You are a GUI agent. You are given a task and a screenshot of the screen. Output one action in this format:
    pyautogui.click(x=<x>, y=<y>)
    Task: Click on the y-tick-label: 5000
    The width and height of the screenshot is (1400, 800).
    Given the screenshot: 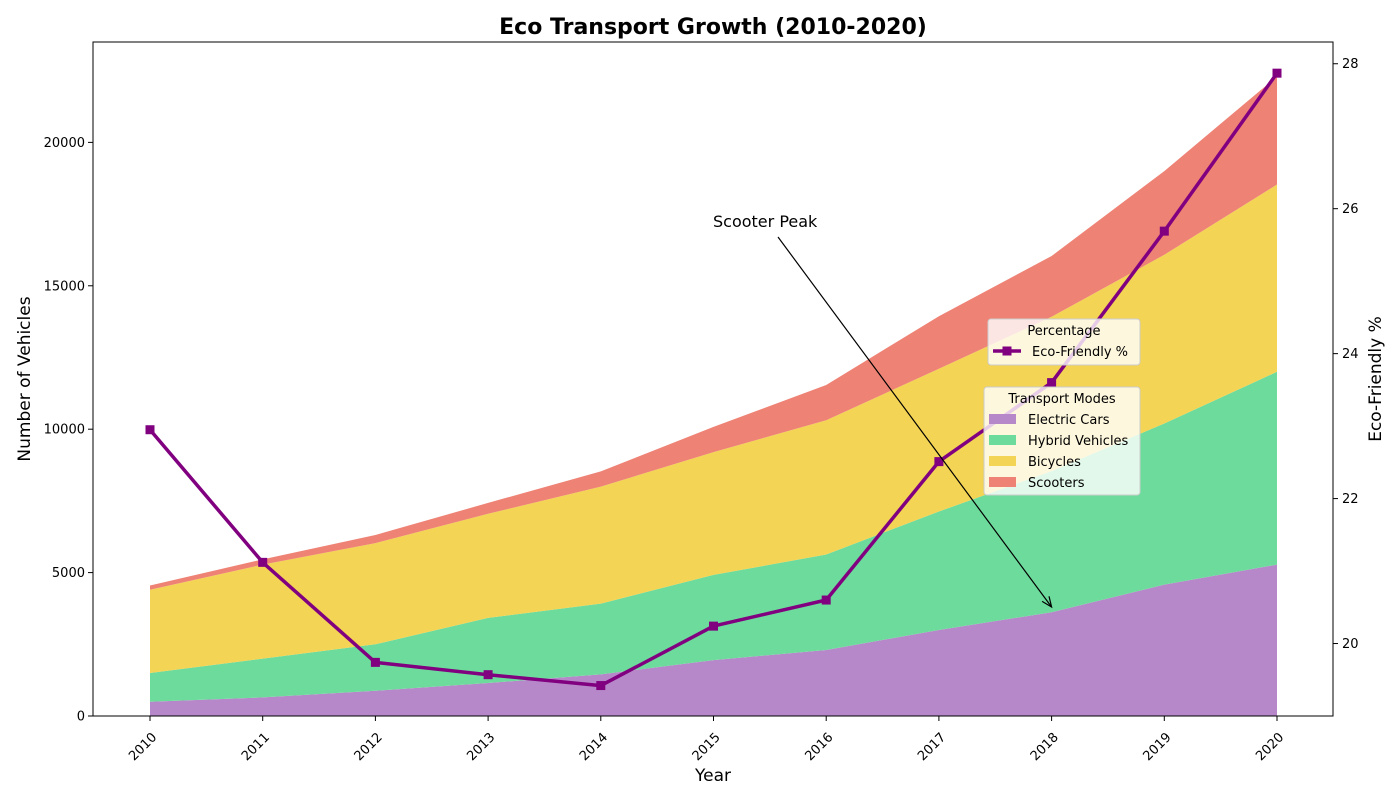 What is the action you would take?
    pyautogui.click(x=68, y=573)
    